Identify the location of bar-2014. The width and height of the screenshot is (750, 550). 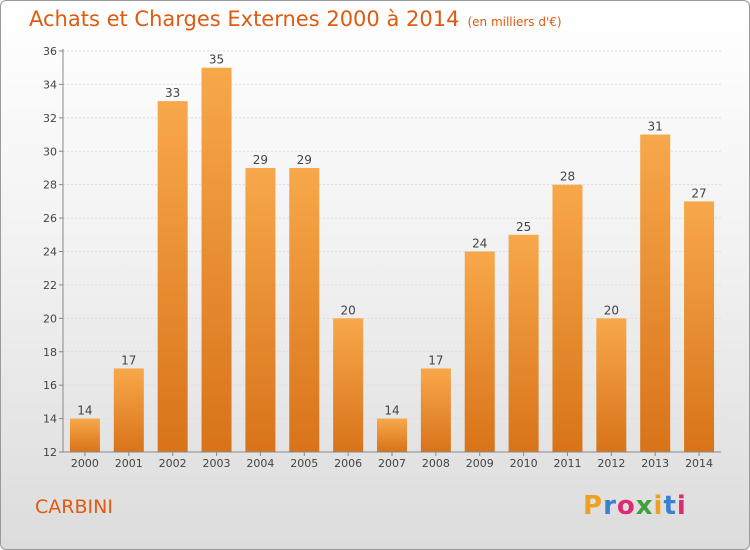
(699, 326).